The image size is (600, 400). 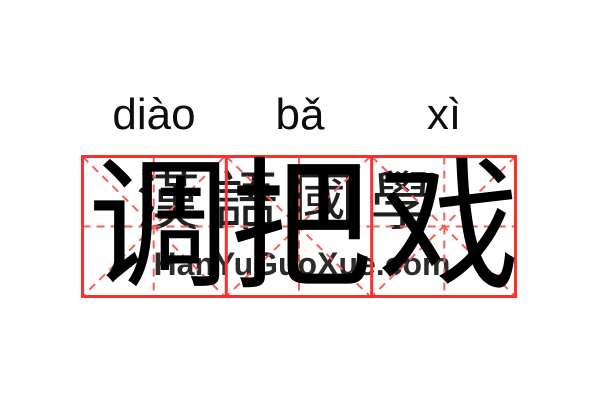 What do you see at coordinates (444, 114) in the screenshot?
I see `pinyin-syllable-3: xì` at bounding box center [444, 114].